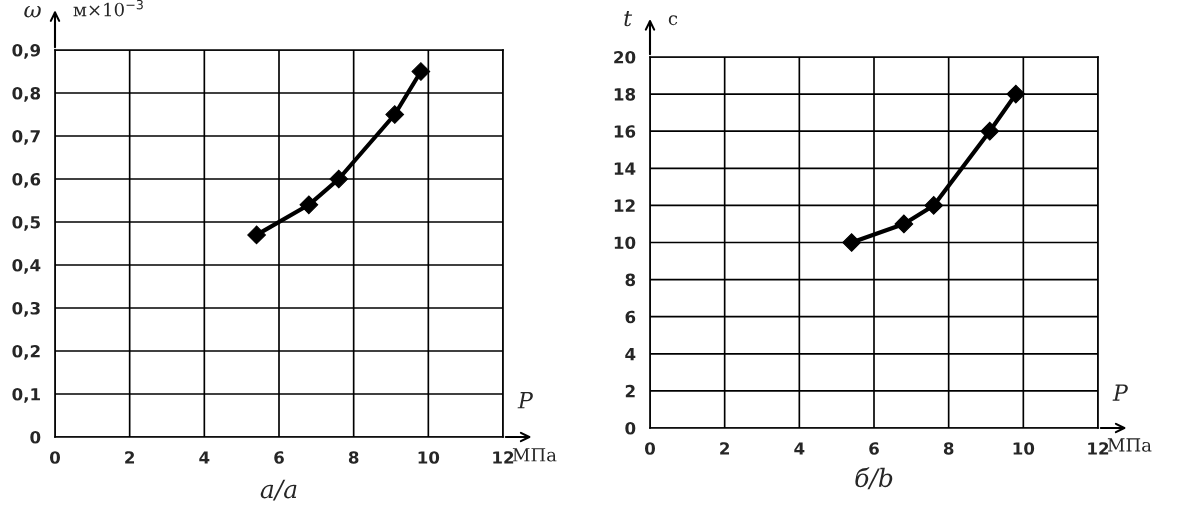 This screenshot has width=1182, height=510. Describe the element at coordinates (26, 395) in the screenshot. I see `y-tick-label: 0,1` at that location.